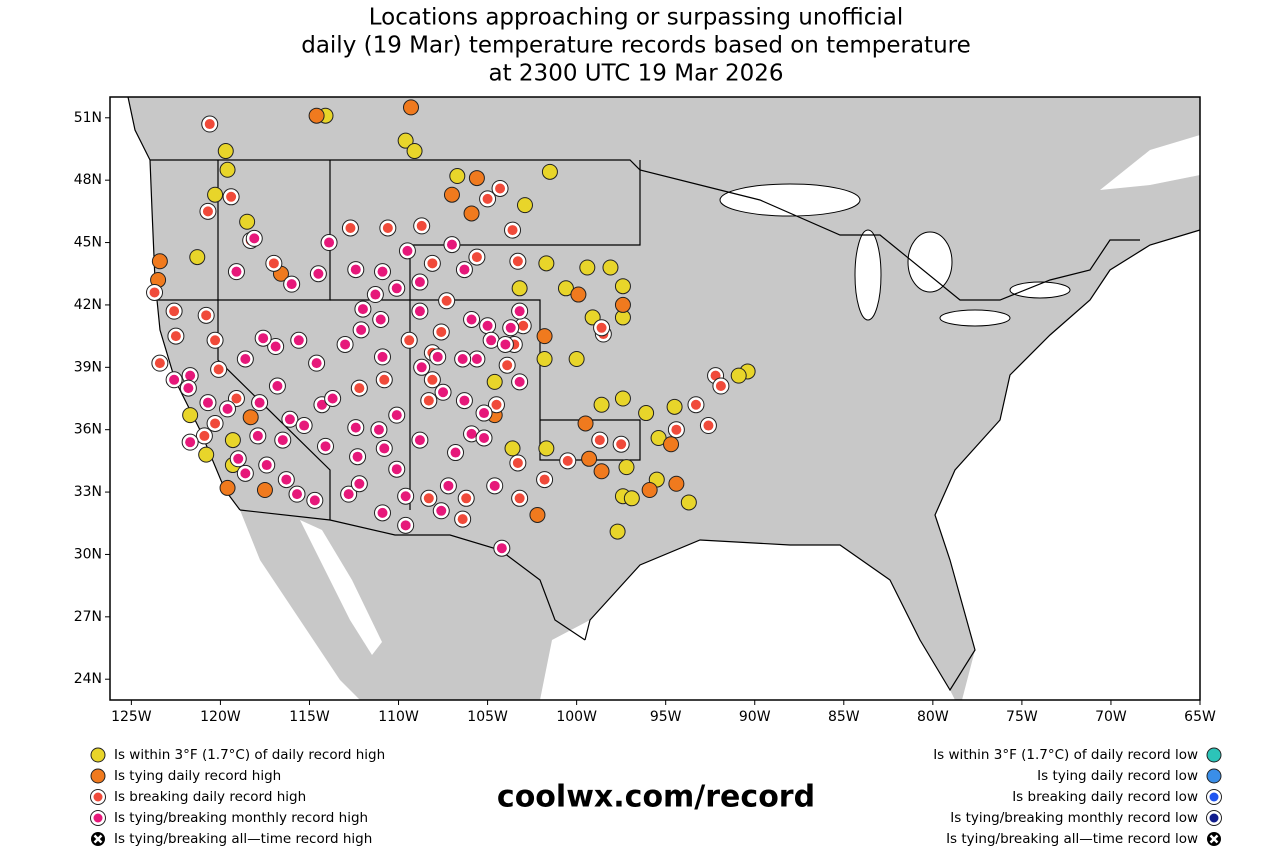 This screenshot has height=861, width=1272. Describe the element at coordinates (88, 430) in the screenshot. I see `y-tick-label: 36N` at that location.